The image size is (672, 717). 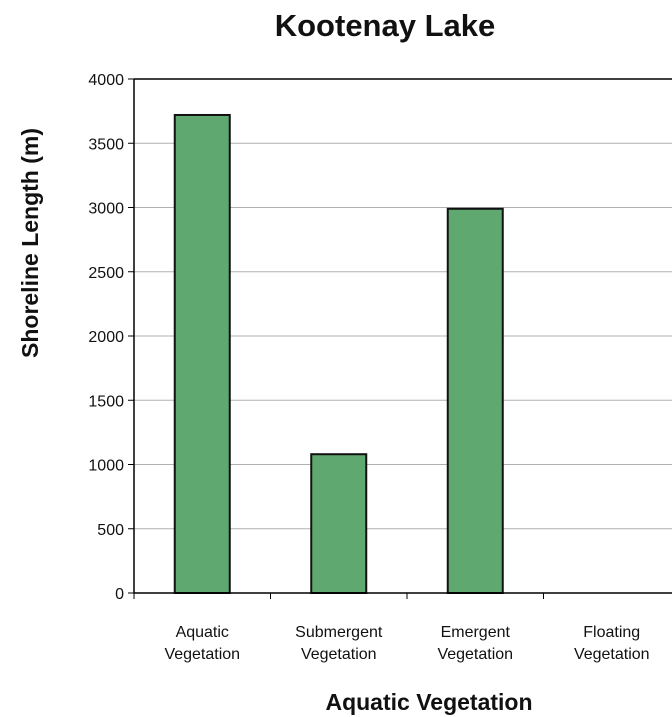 What do you see at coordinates (106, 273) in the screenshot?
I see `y-tick-label: 2500` at bounding box center [106, 273].